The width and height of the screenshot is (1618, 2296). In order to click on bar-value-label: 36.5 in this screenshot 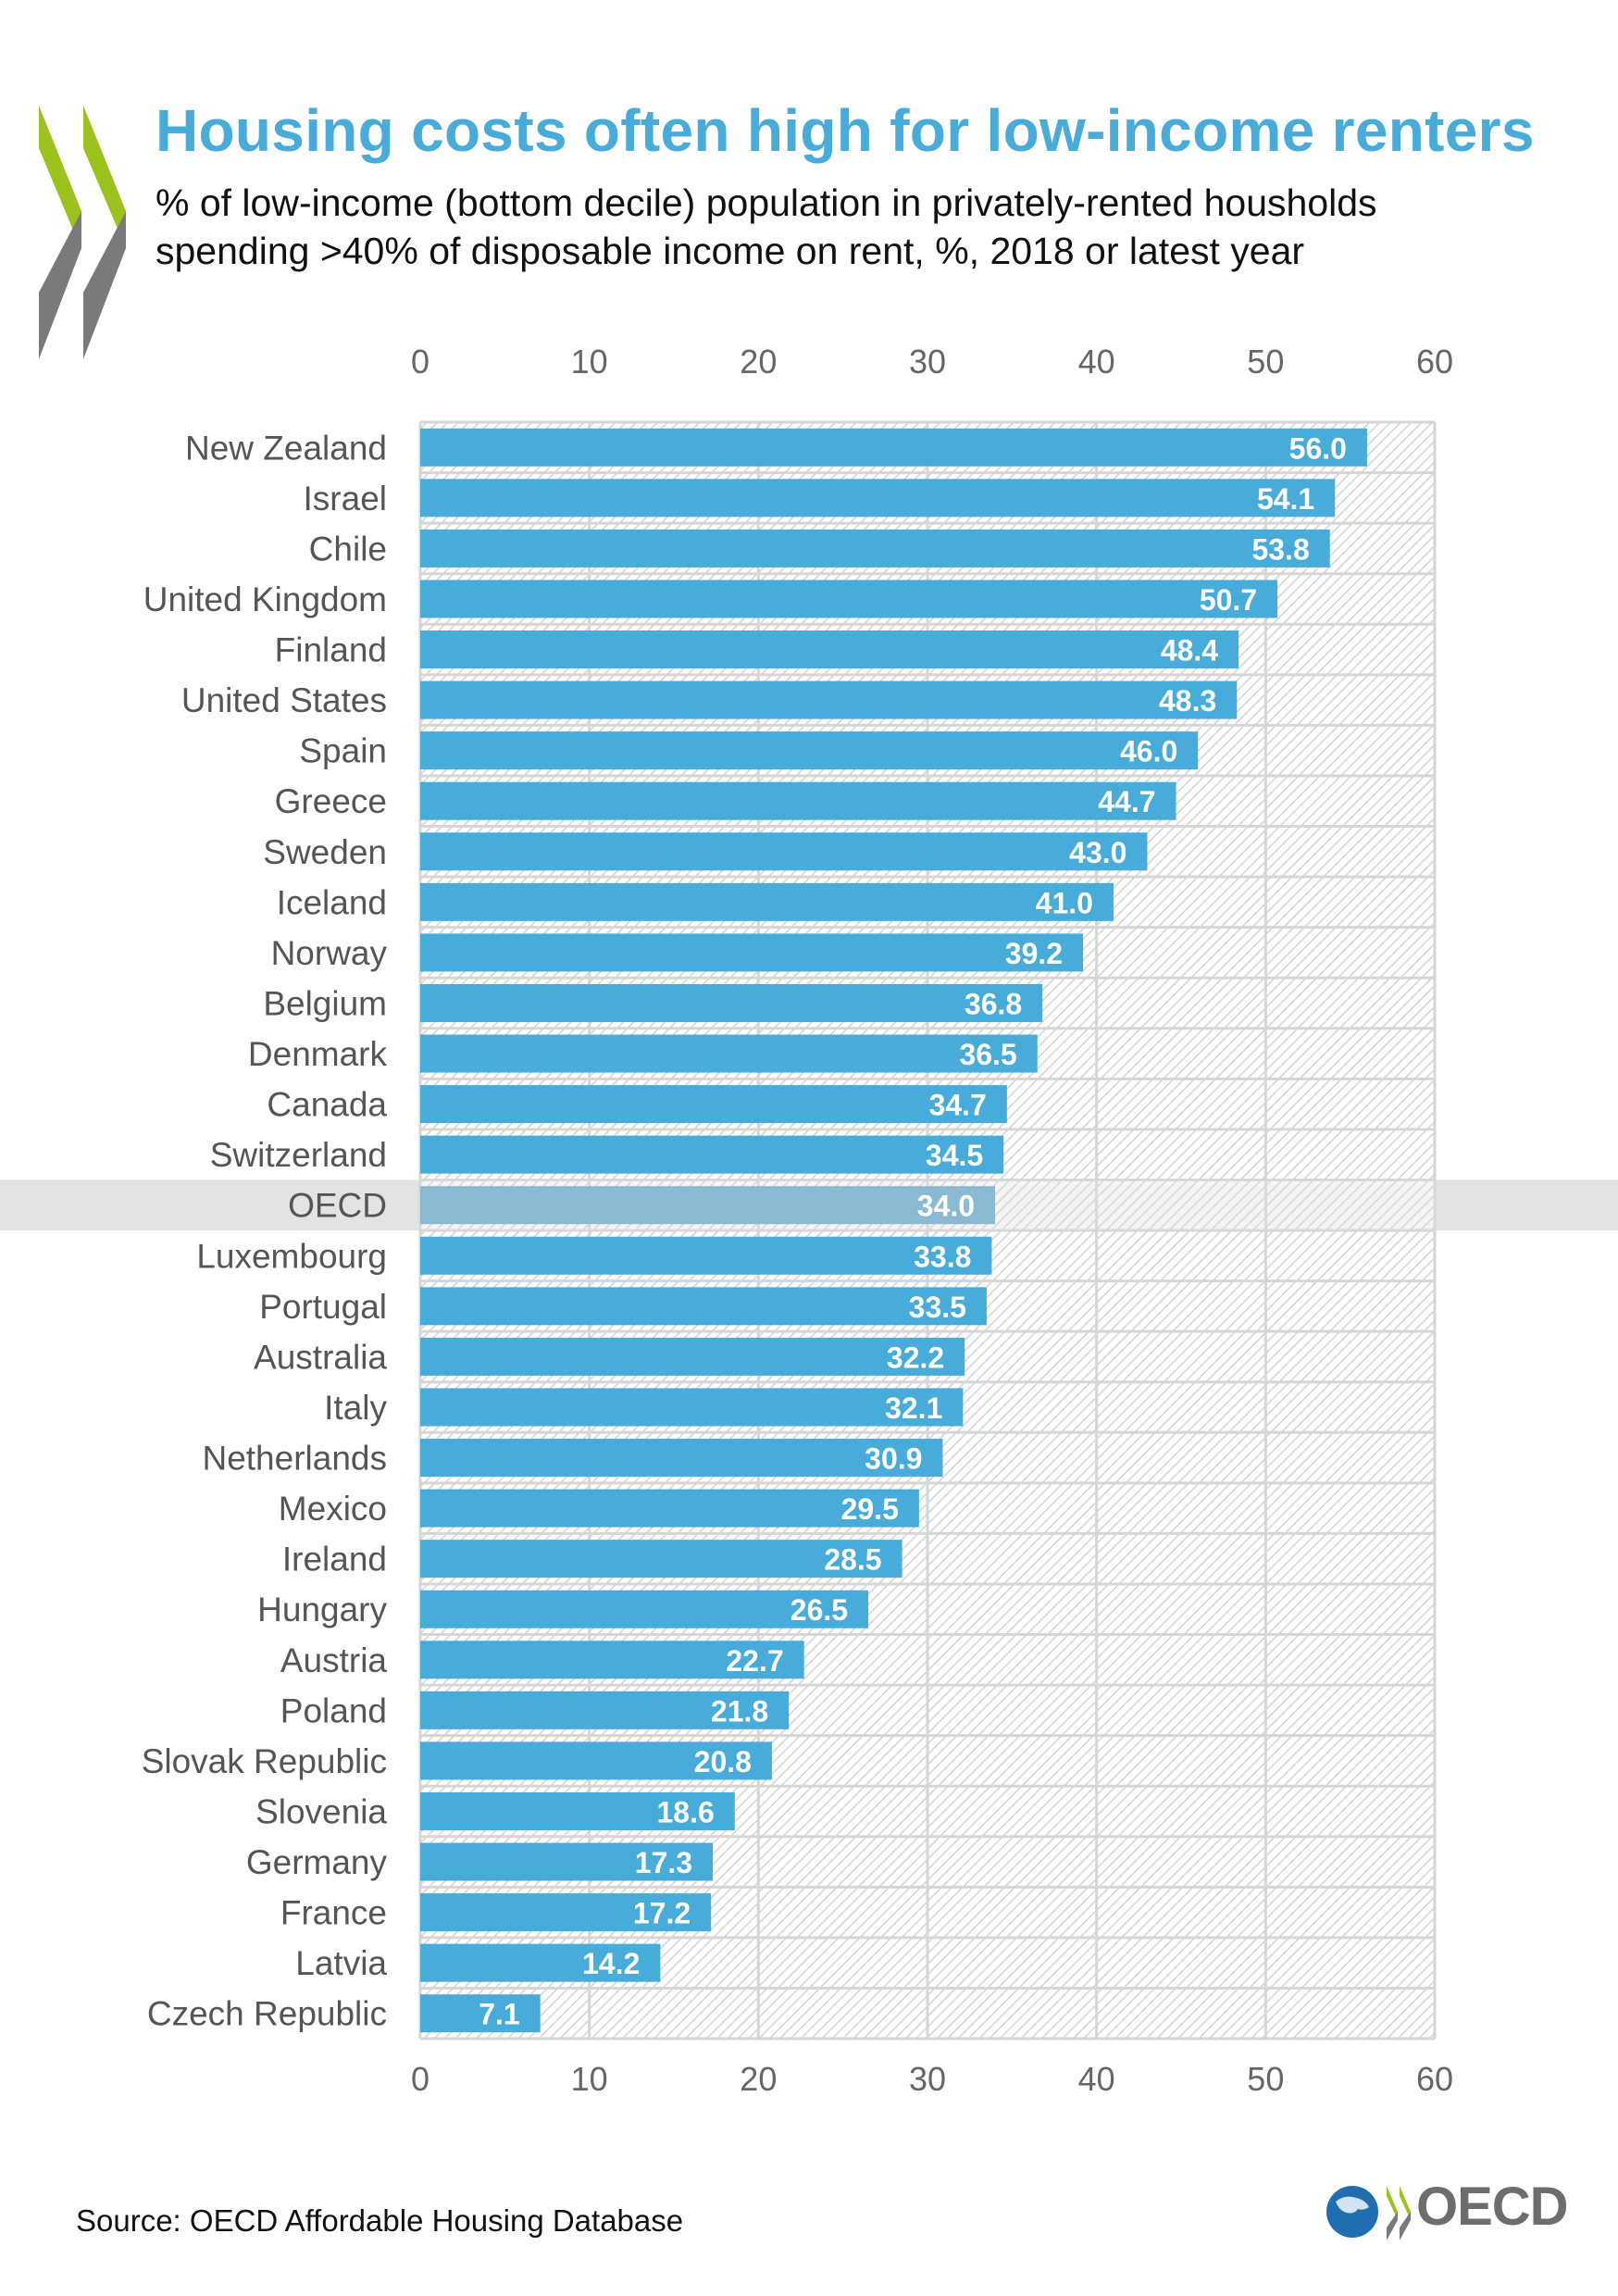, I will do `click(987, 1054)`.